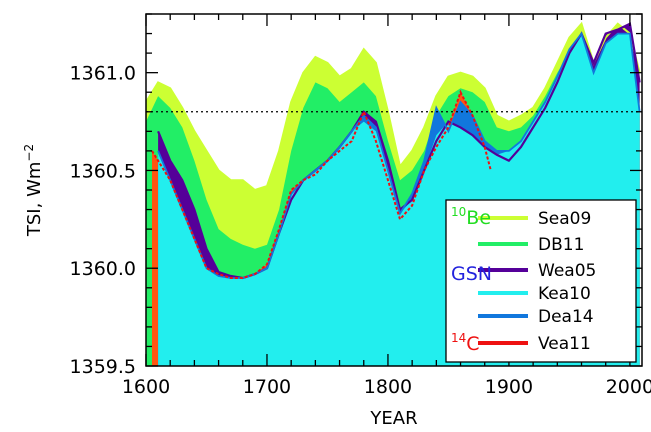 The image size is (651, 432). Describe the element at coordinates (103, 269) in the screenshot. I see `y-tick-label: 1360.0` at that location.